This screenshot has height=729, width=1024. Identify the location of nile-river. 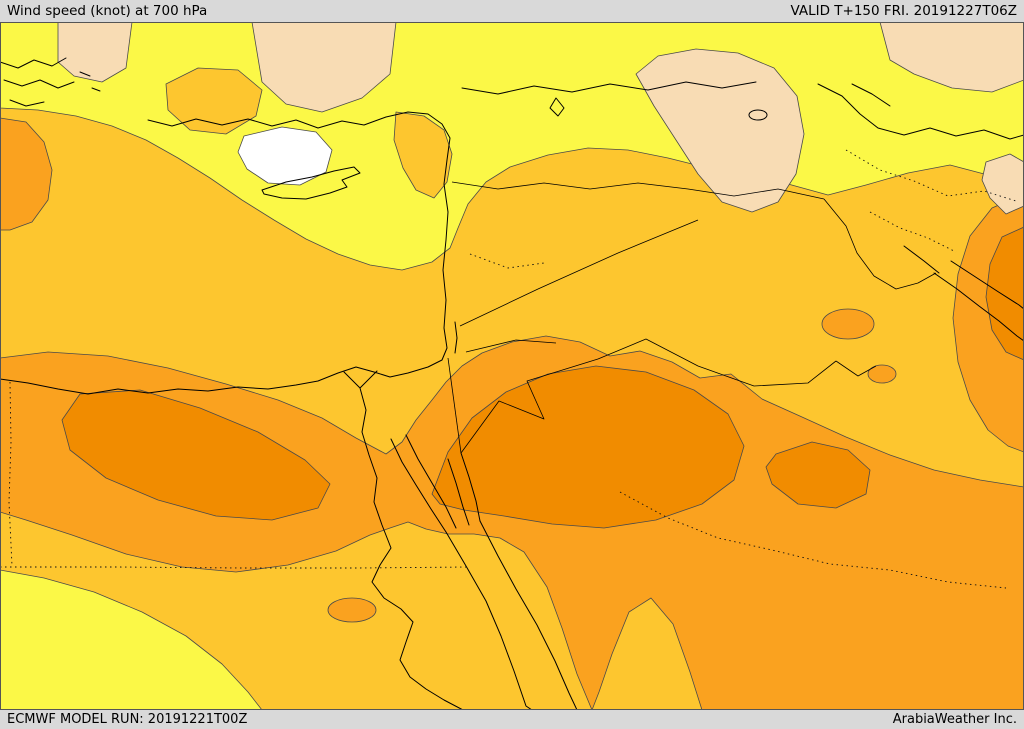
(403, 540).